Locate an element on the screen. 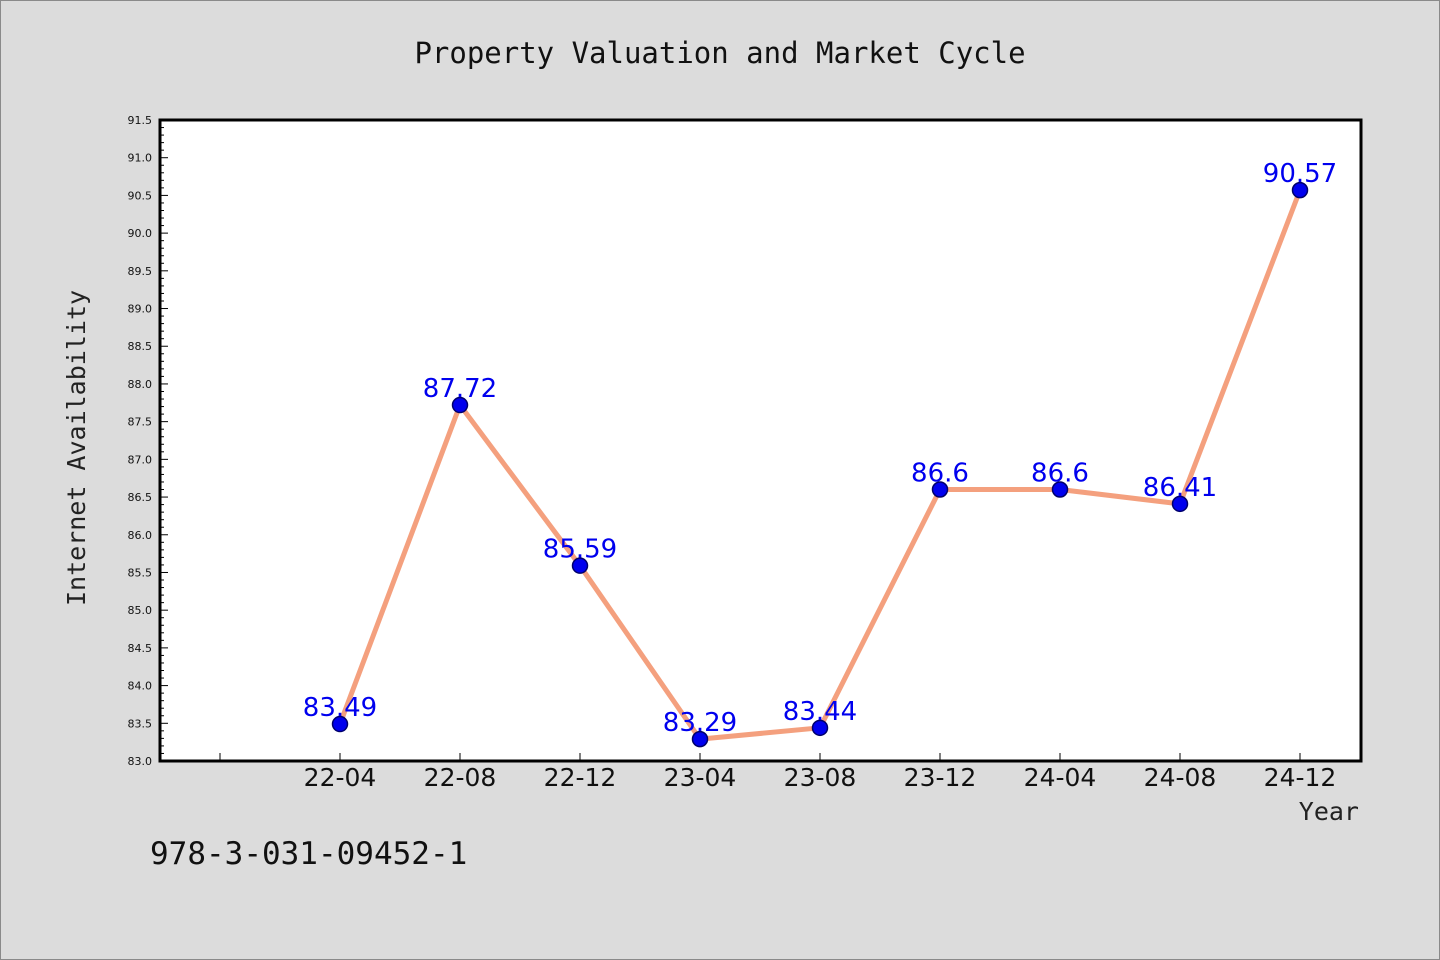 The image size is (1440, 960). data-label: 85.59 is located at coordinates (580, 550).